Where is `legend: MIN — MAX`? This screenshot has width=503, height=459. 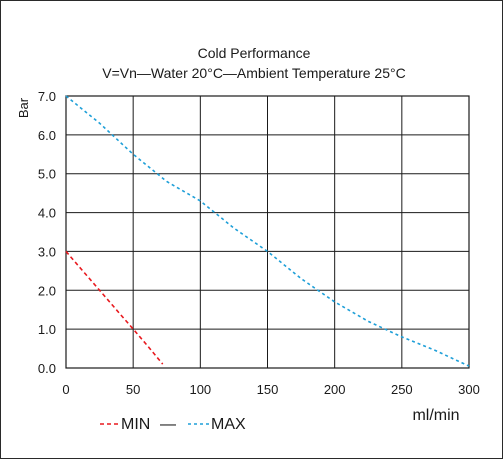
legend: MIN — MAX is located at coordinates (173, 424).